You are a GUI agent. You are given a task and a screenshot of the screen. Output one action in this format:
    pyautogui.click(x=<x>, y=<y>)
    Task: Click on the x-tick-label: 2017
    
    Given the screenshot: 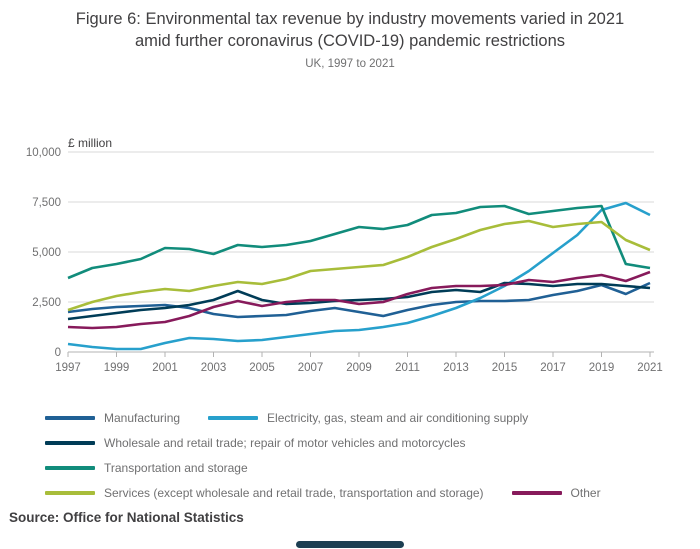 What is the action you would take?
    pyautogui.click(x=553, y=368)
    